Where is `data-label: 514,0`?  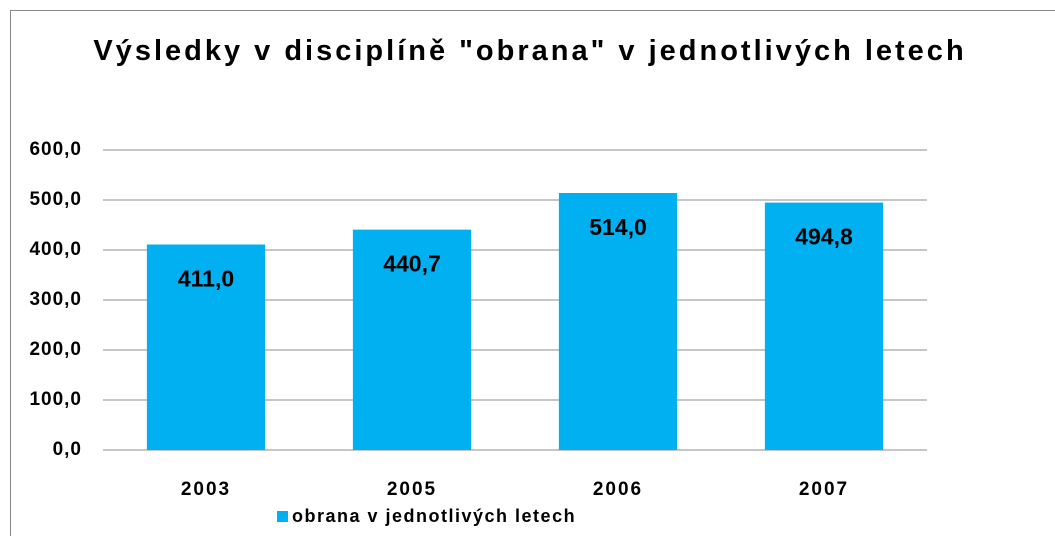
data-label: 514,0 is located at coordinates (618, 227).